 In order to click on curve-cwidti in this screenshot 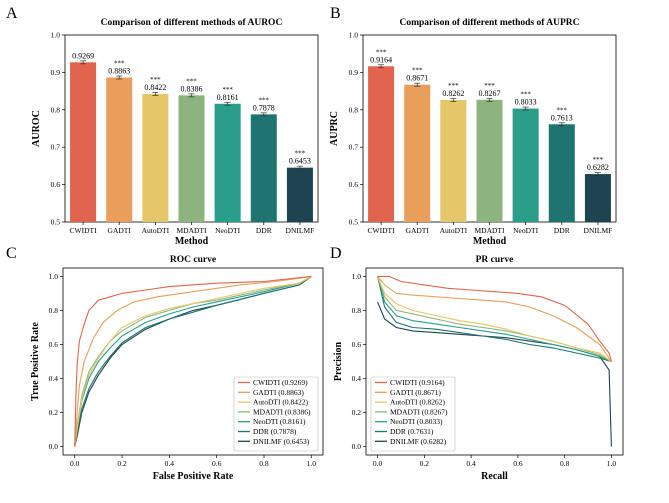, I will do `click(494, 318)`.